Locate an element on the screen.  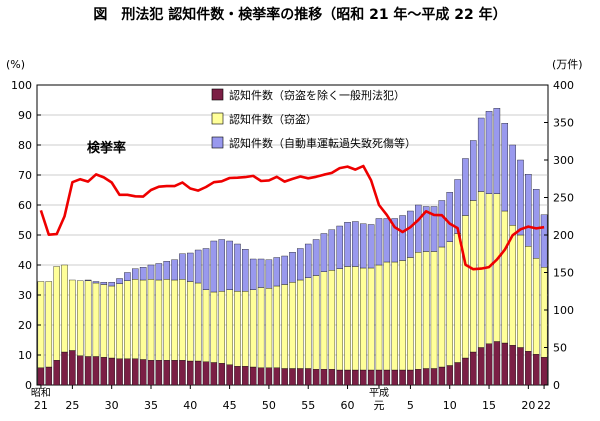
y-left-unit: (%) is located at coordinates (15, 64).